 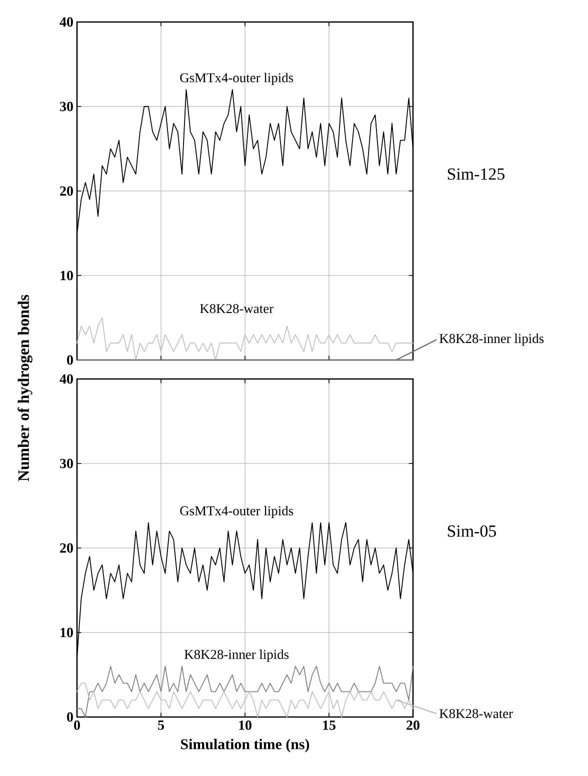 What do you see at coordinates (476, 713) in the screenshot?
I see `legend-label: K8K28-water` at bounding box center [476, 713].